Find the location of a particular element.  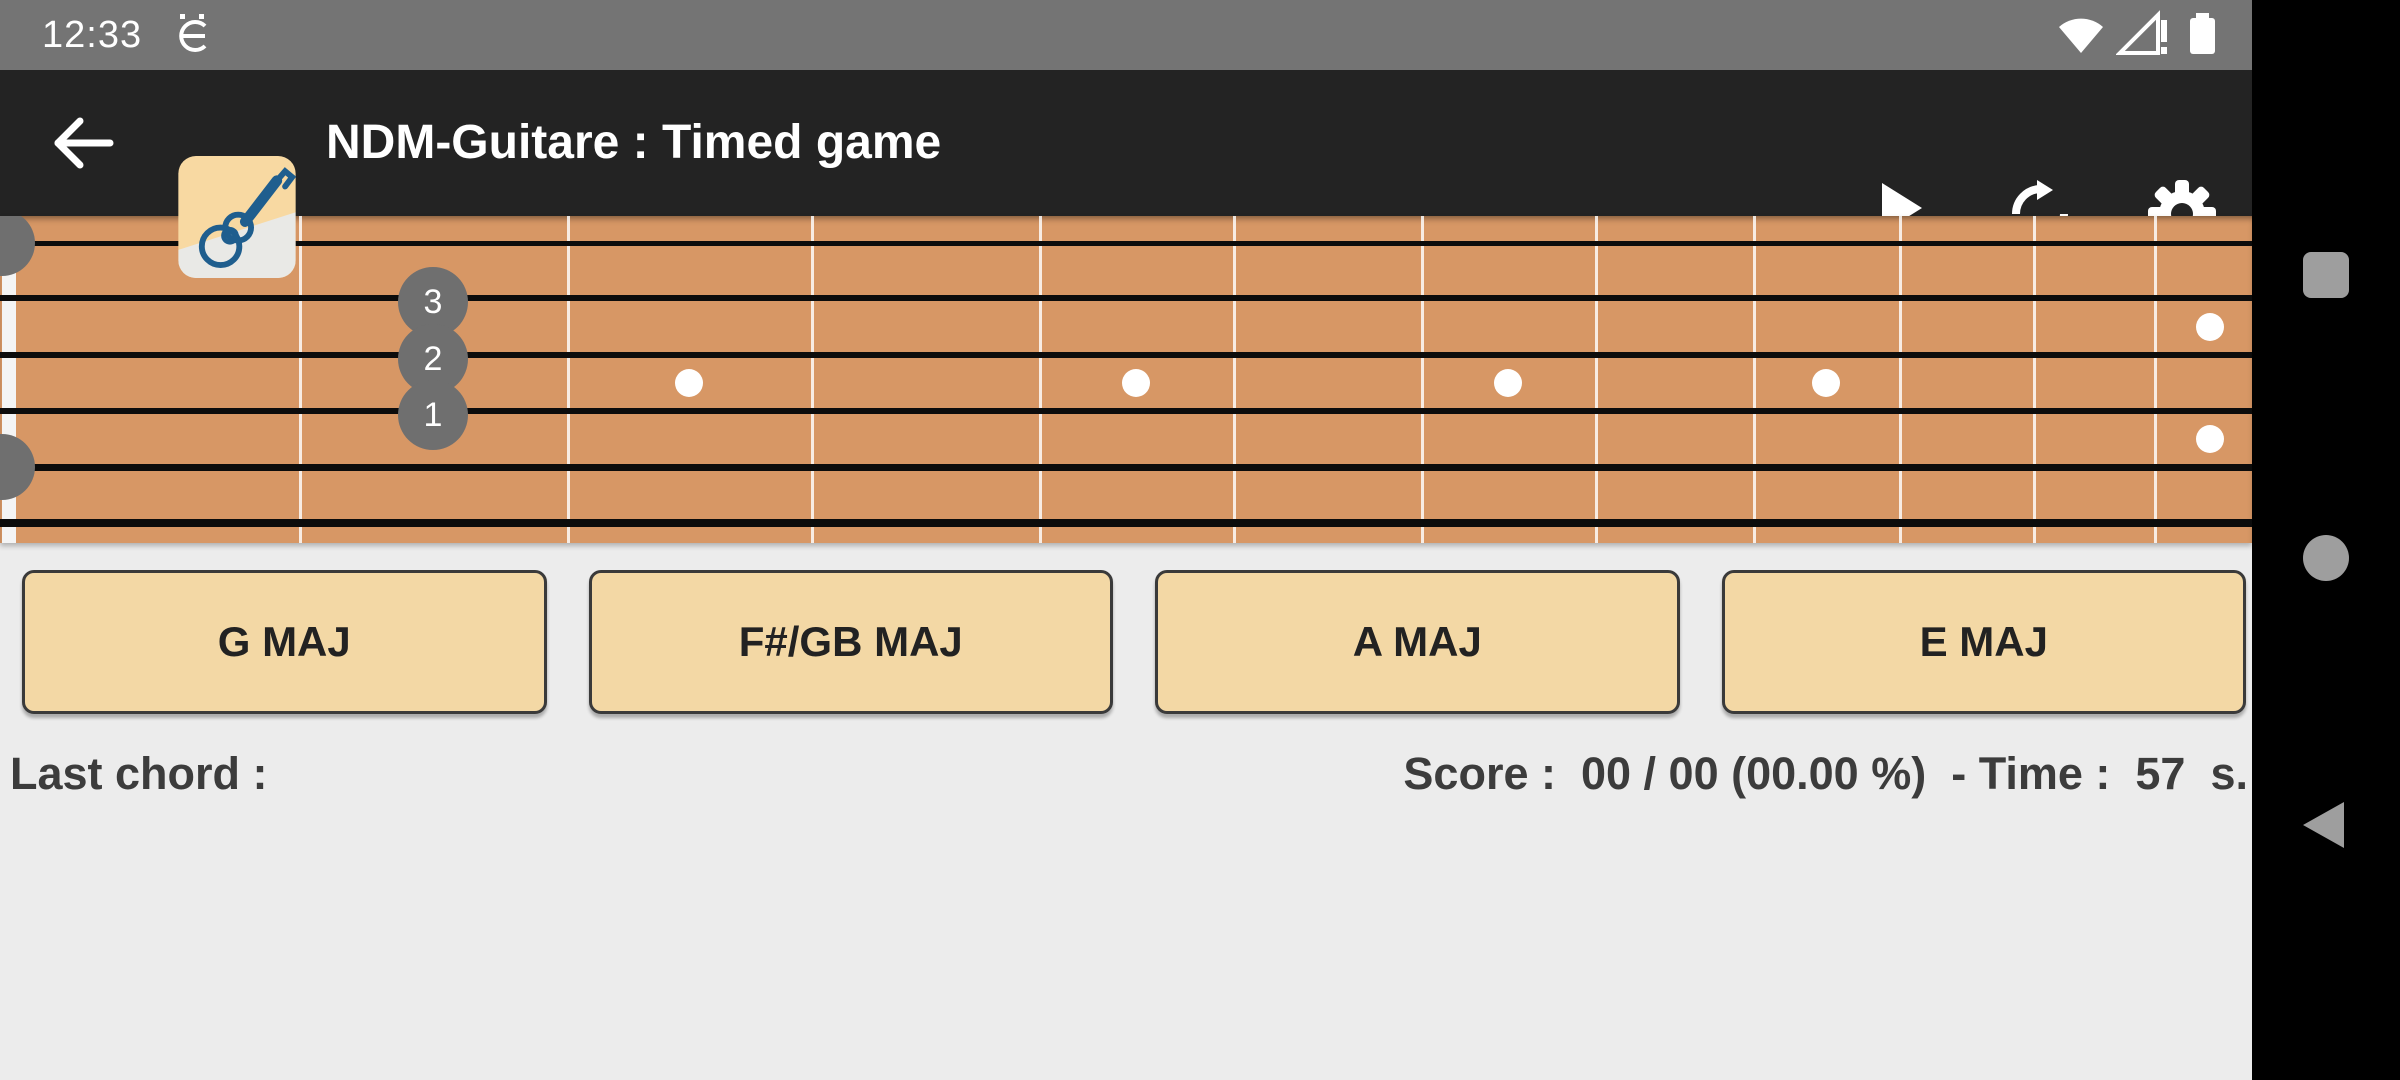

chord-button-g-maj: G MAJ is located at coordinates (284, 642).